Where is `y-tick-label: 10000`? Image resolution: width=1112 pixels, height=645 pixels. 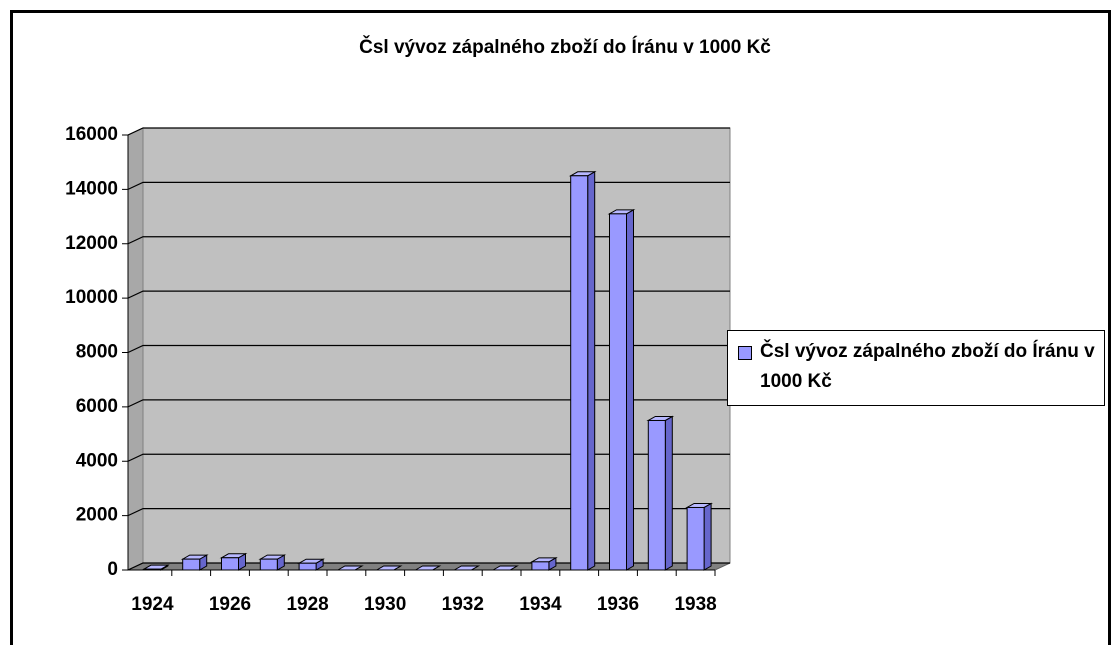
y-tick-label: 10000 is located at coordinates (91, 297).